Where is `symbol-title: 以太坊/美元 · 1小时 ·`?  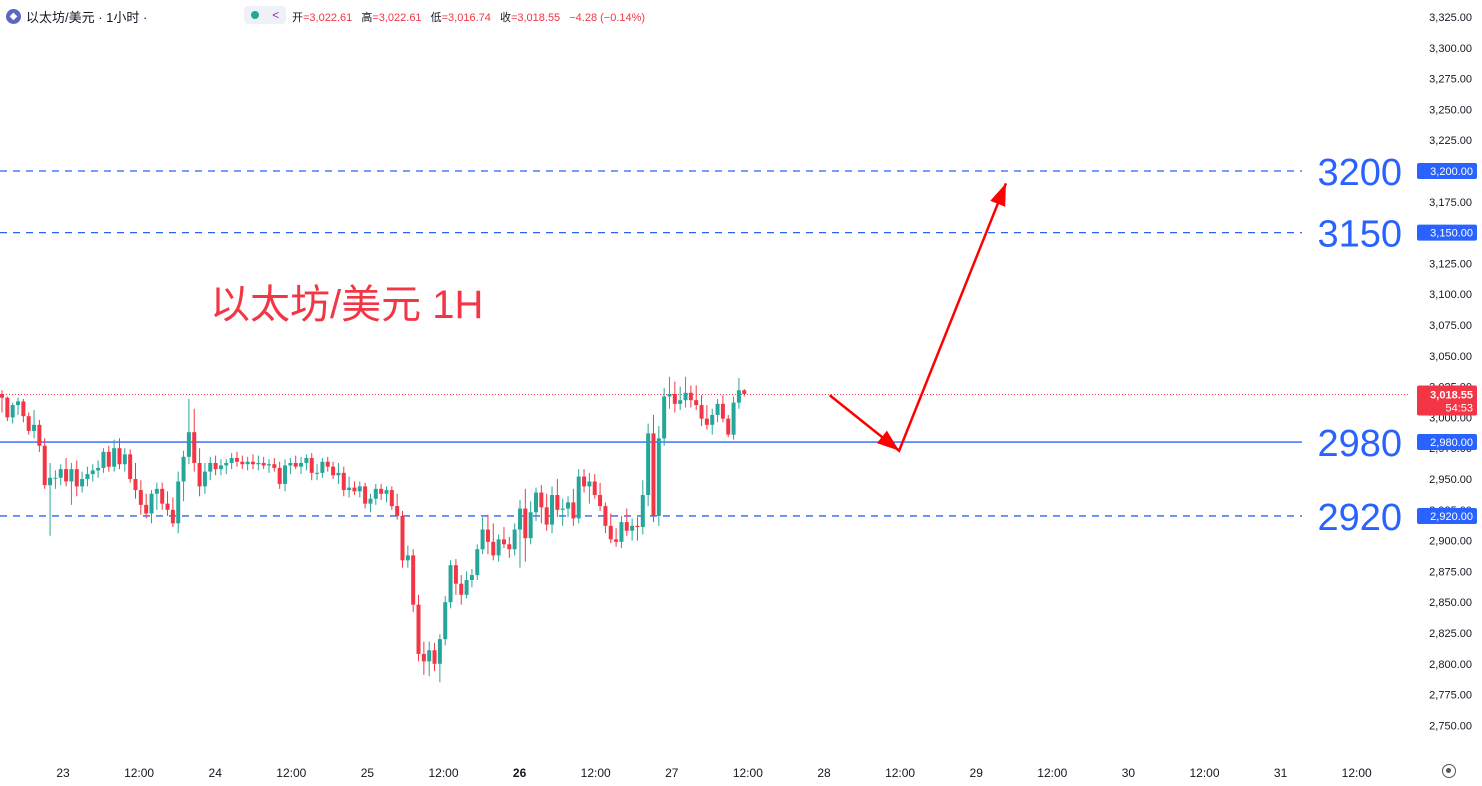
symbol-title: 以太坊/美元 · 1小时 · is located at coordinates (87, 17).